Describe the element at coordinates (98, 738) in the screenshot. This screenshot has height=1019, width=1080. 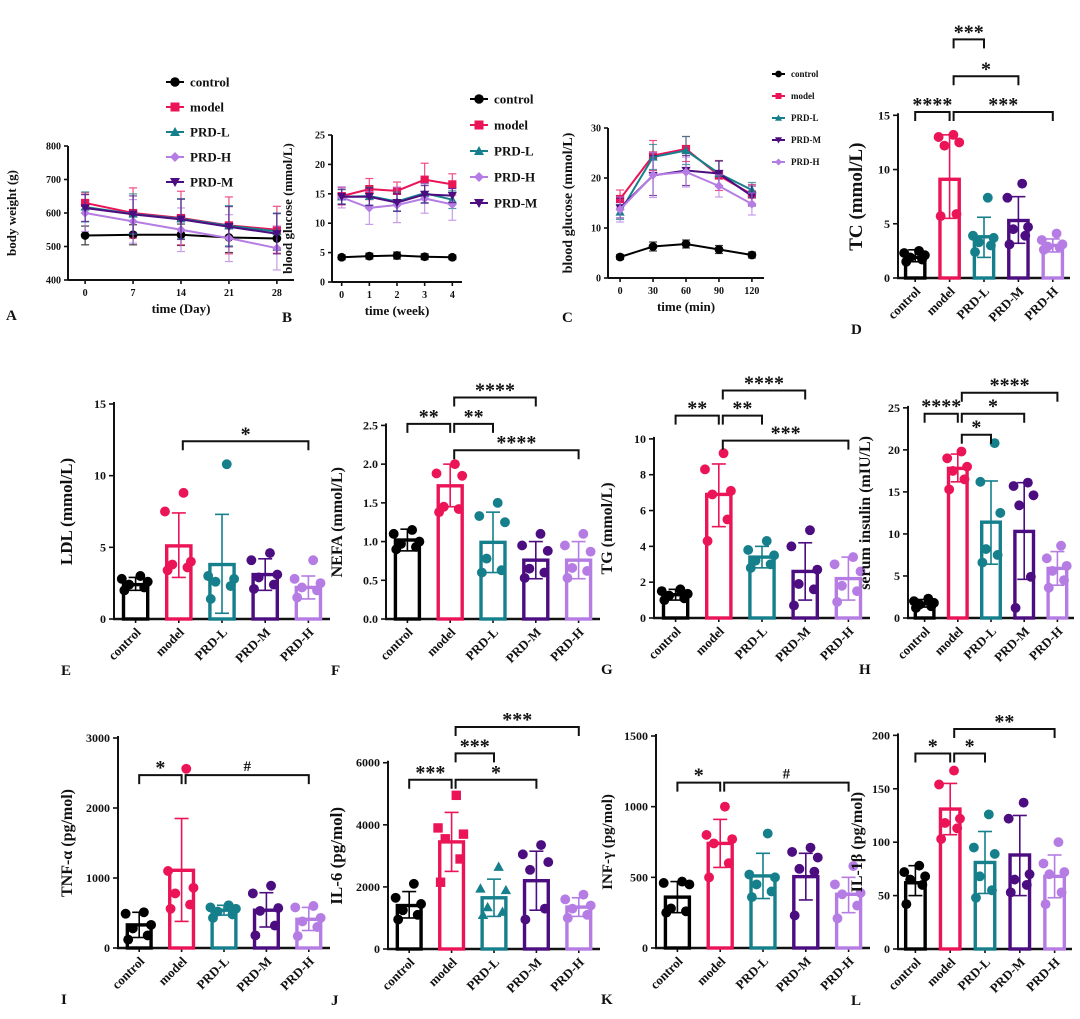
I see `y-tick-label: 3000` at that location.